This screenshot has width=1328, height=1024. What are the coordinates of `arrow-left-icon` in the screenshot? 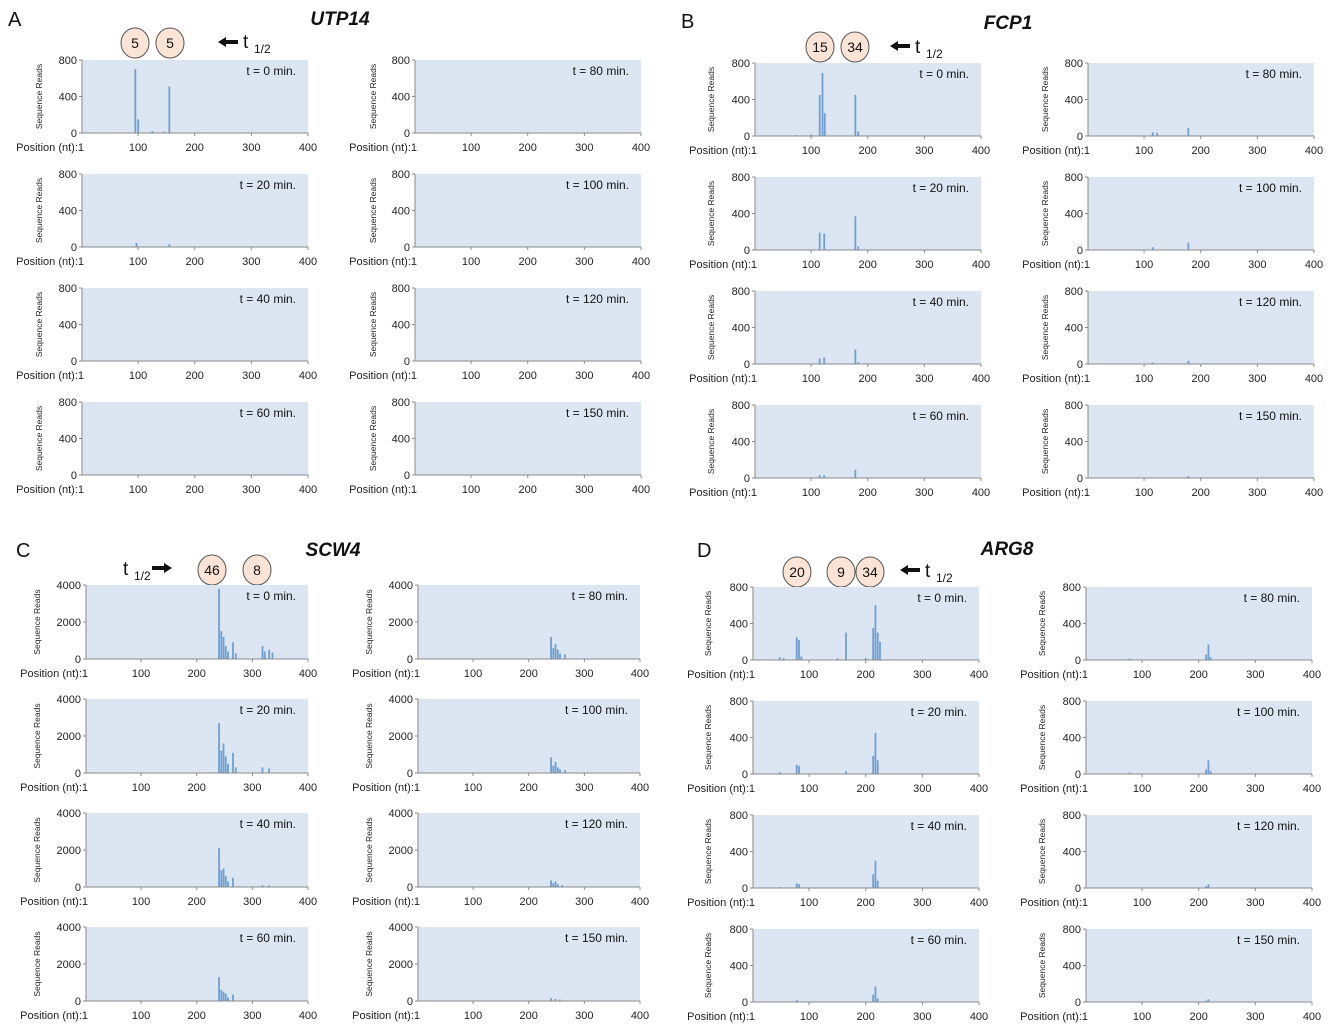 It's located at (900, 46).